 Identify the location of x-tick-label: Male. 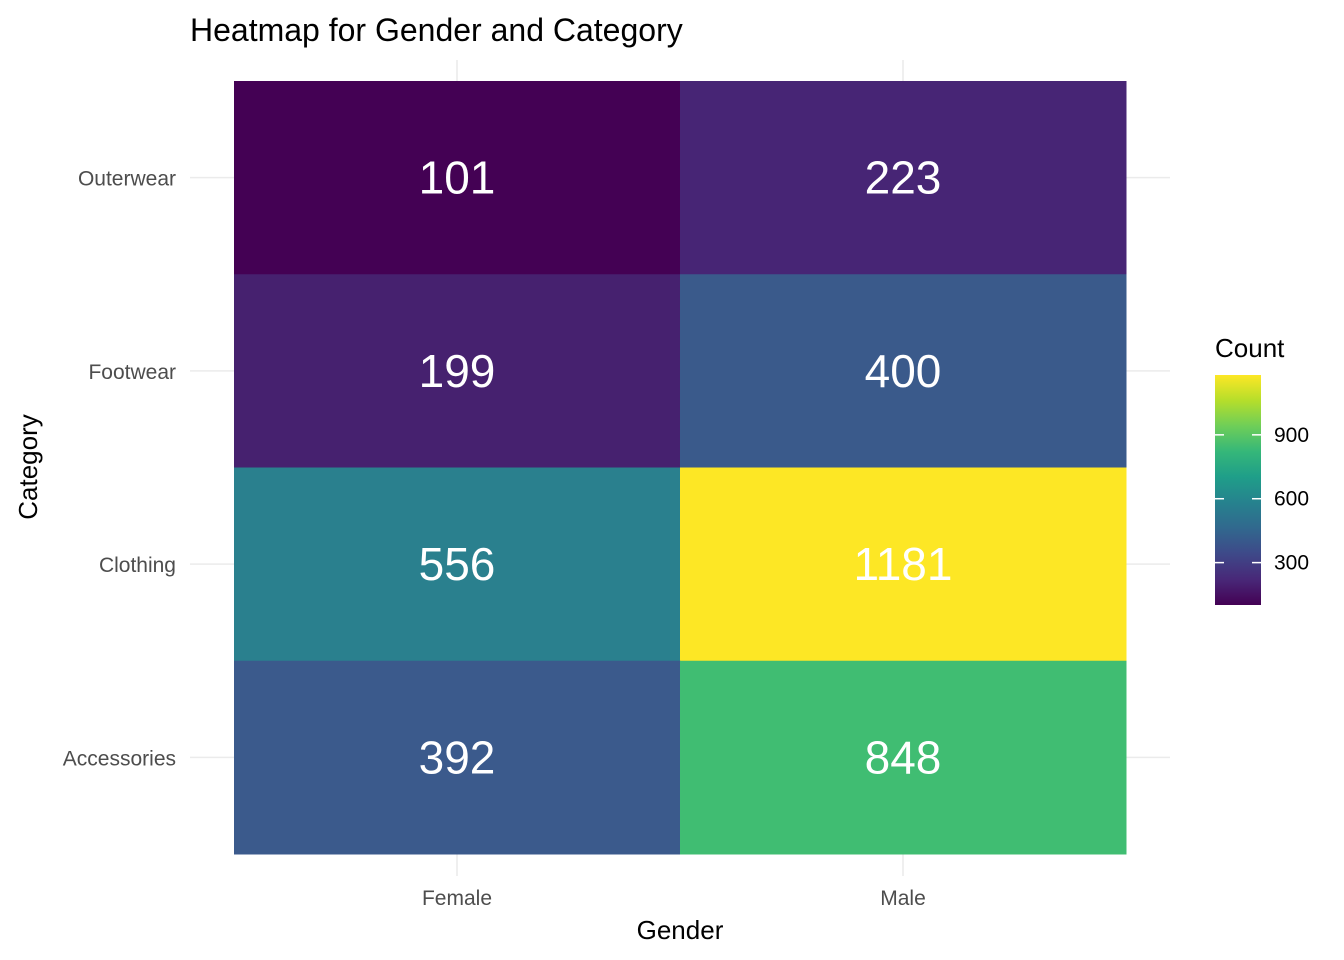
(903, 898).